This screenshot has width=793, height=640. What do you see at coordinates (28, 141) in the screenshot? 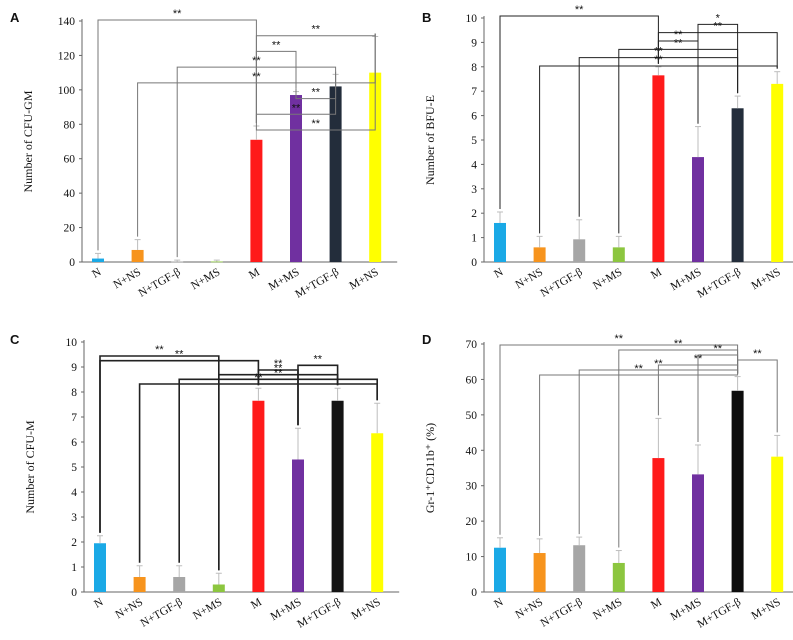
I see `y-axis-label: Number of CFU-GM` at bounding box center [28, 141].